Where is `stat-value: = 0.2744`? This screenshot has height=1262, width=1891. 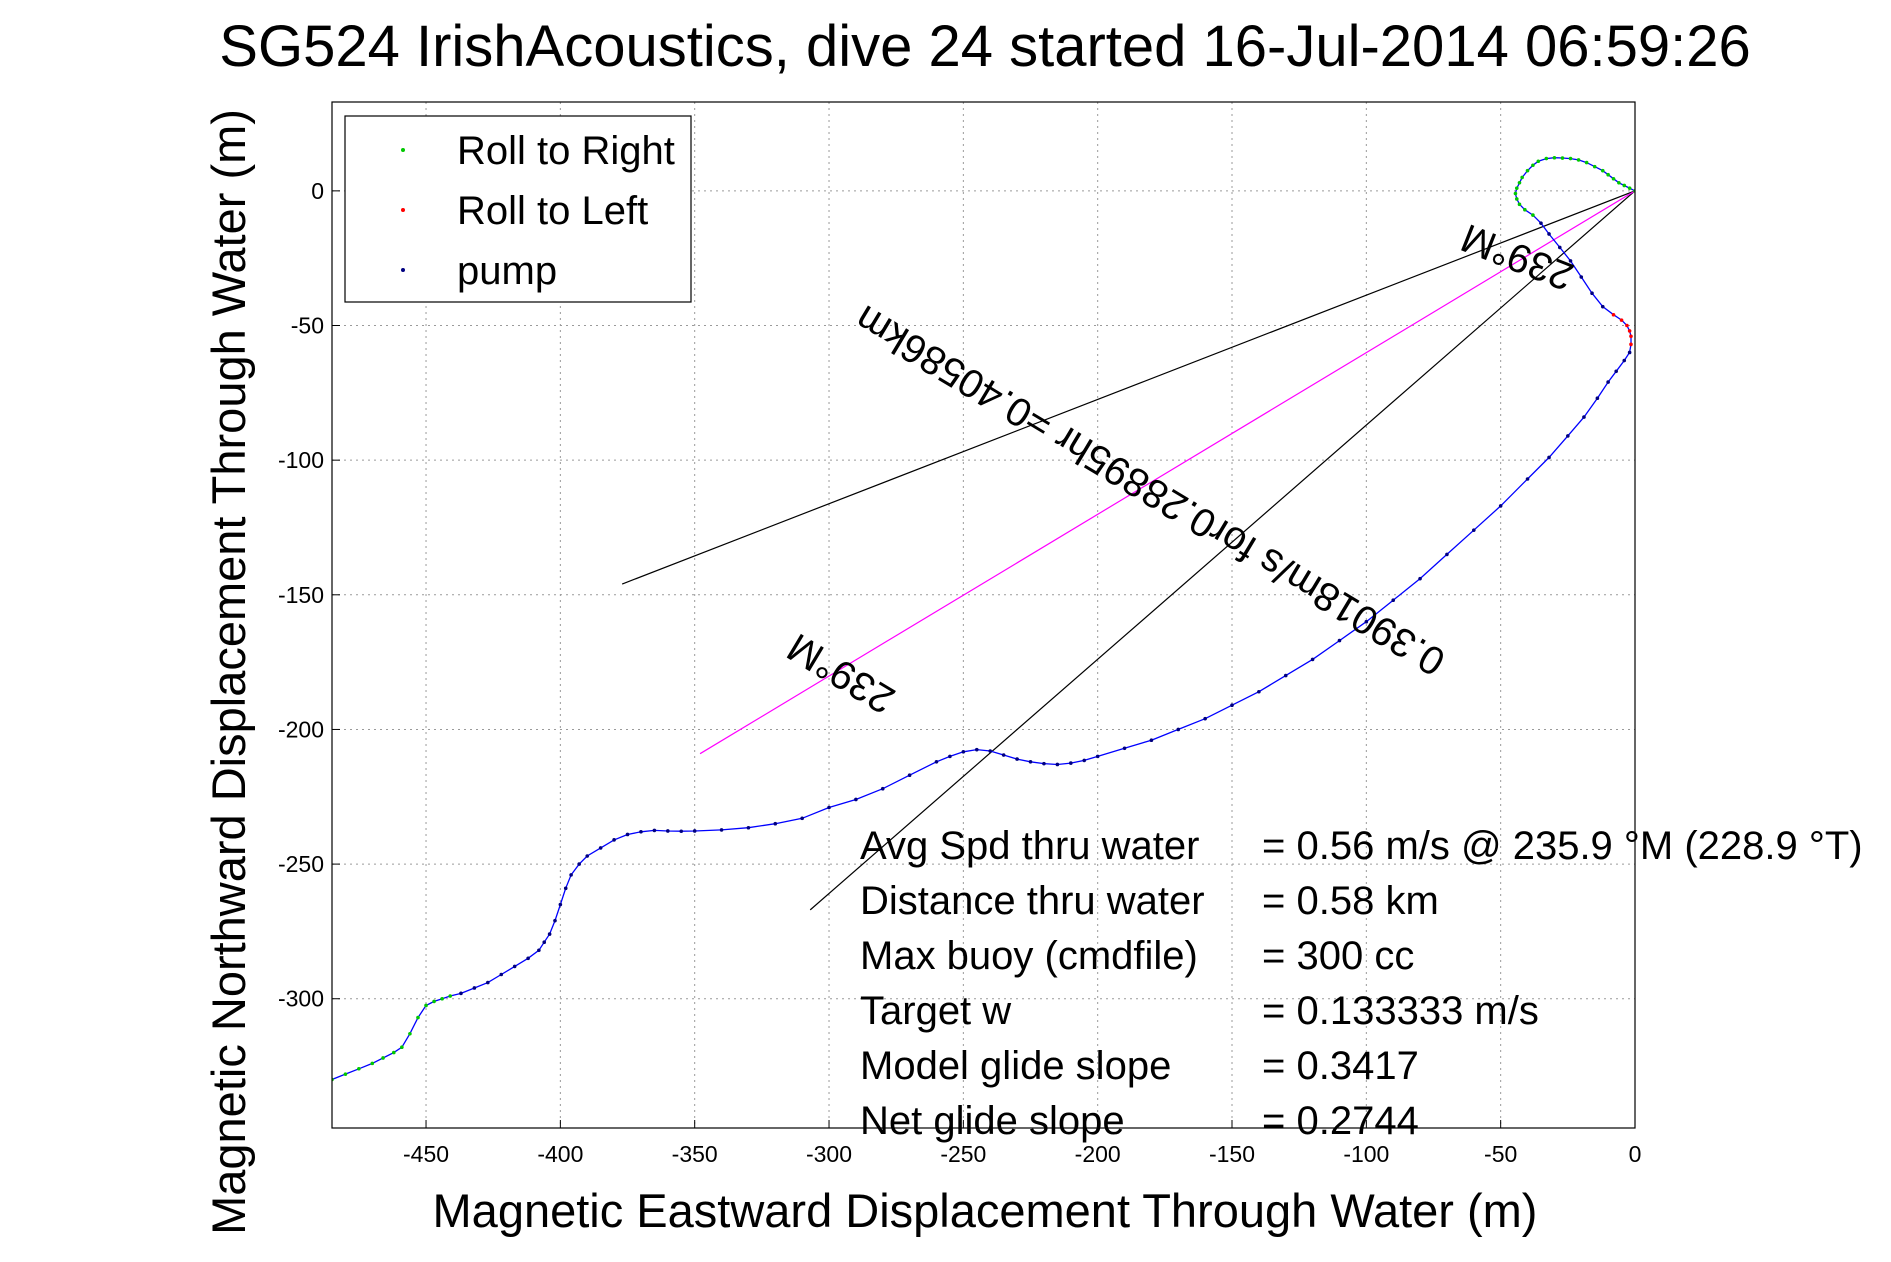 stat-value: = 0.2744 is located at coordinates (1340, 1121).